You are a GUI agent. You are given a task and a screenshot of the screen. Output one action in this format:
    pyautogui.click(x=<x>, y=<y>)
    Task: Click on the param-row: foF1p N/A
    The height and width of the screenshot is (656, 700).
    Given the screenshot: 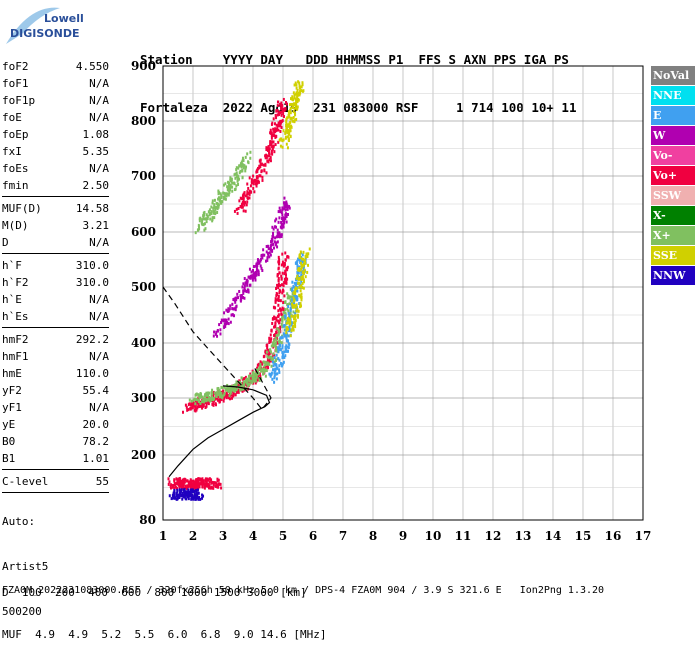 What is the action you would take?
    pyautogui.click(x=55, y=100)
    